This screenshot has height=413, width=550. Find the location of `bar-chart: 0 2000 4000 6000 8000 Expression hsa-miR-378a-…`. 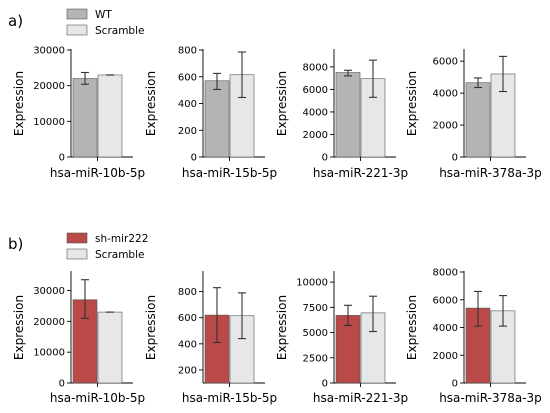

bar-chart: 0 2000 4000 6000 8000 Expression hsa-miR-378a-… is located at coordinates (473, 337).